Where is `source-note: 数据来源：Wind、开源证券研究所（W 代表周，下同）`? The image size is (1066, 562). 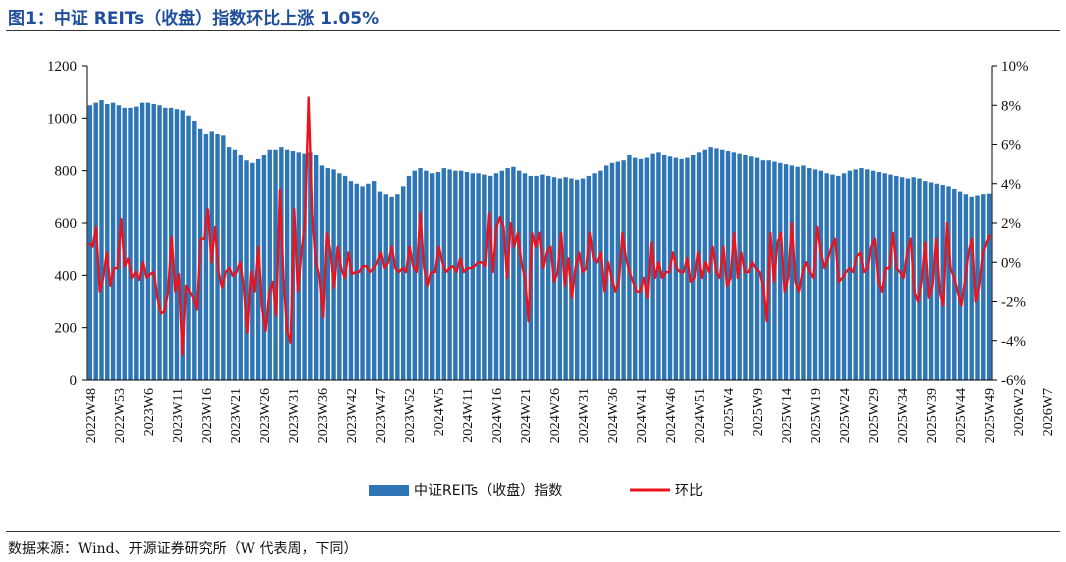 source-note: 数据来源：Wind、开源证券研究所（W 代表周，下同） is located at coordinates (183, 549).